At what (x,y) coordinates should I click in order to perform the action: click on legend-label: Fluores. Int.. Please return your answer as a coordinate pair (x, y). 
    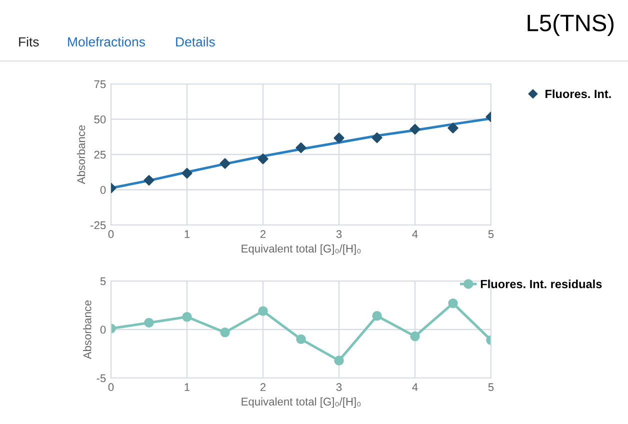
    Looking at the image, I should click on (578, 93).